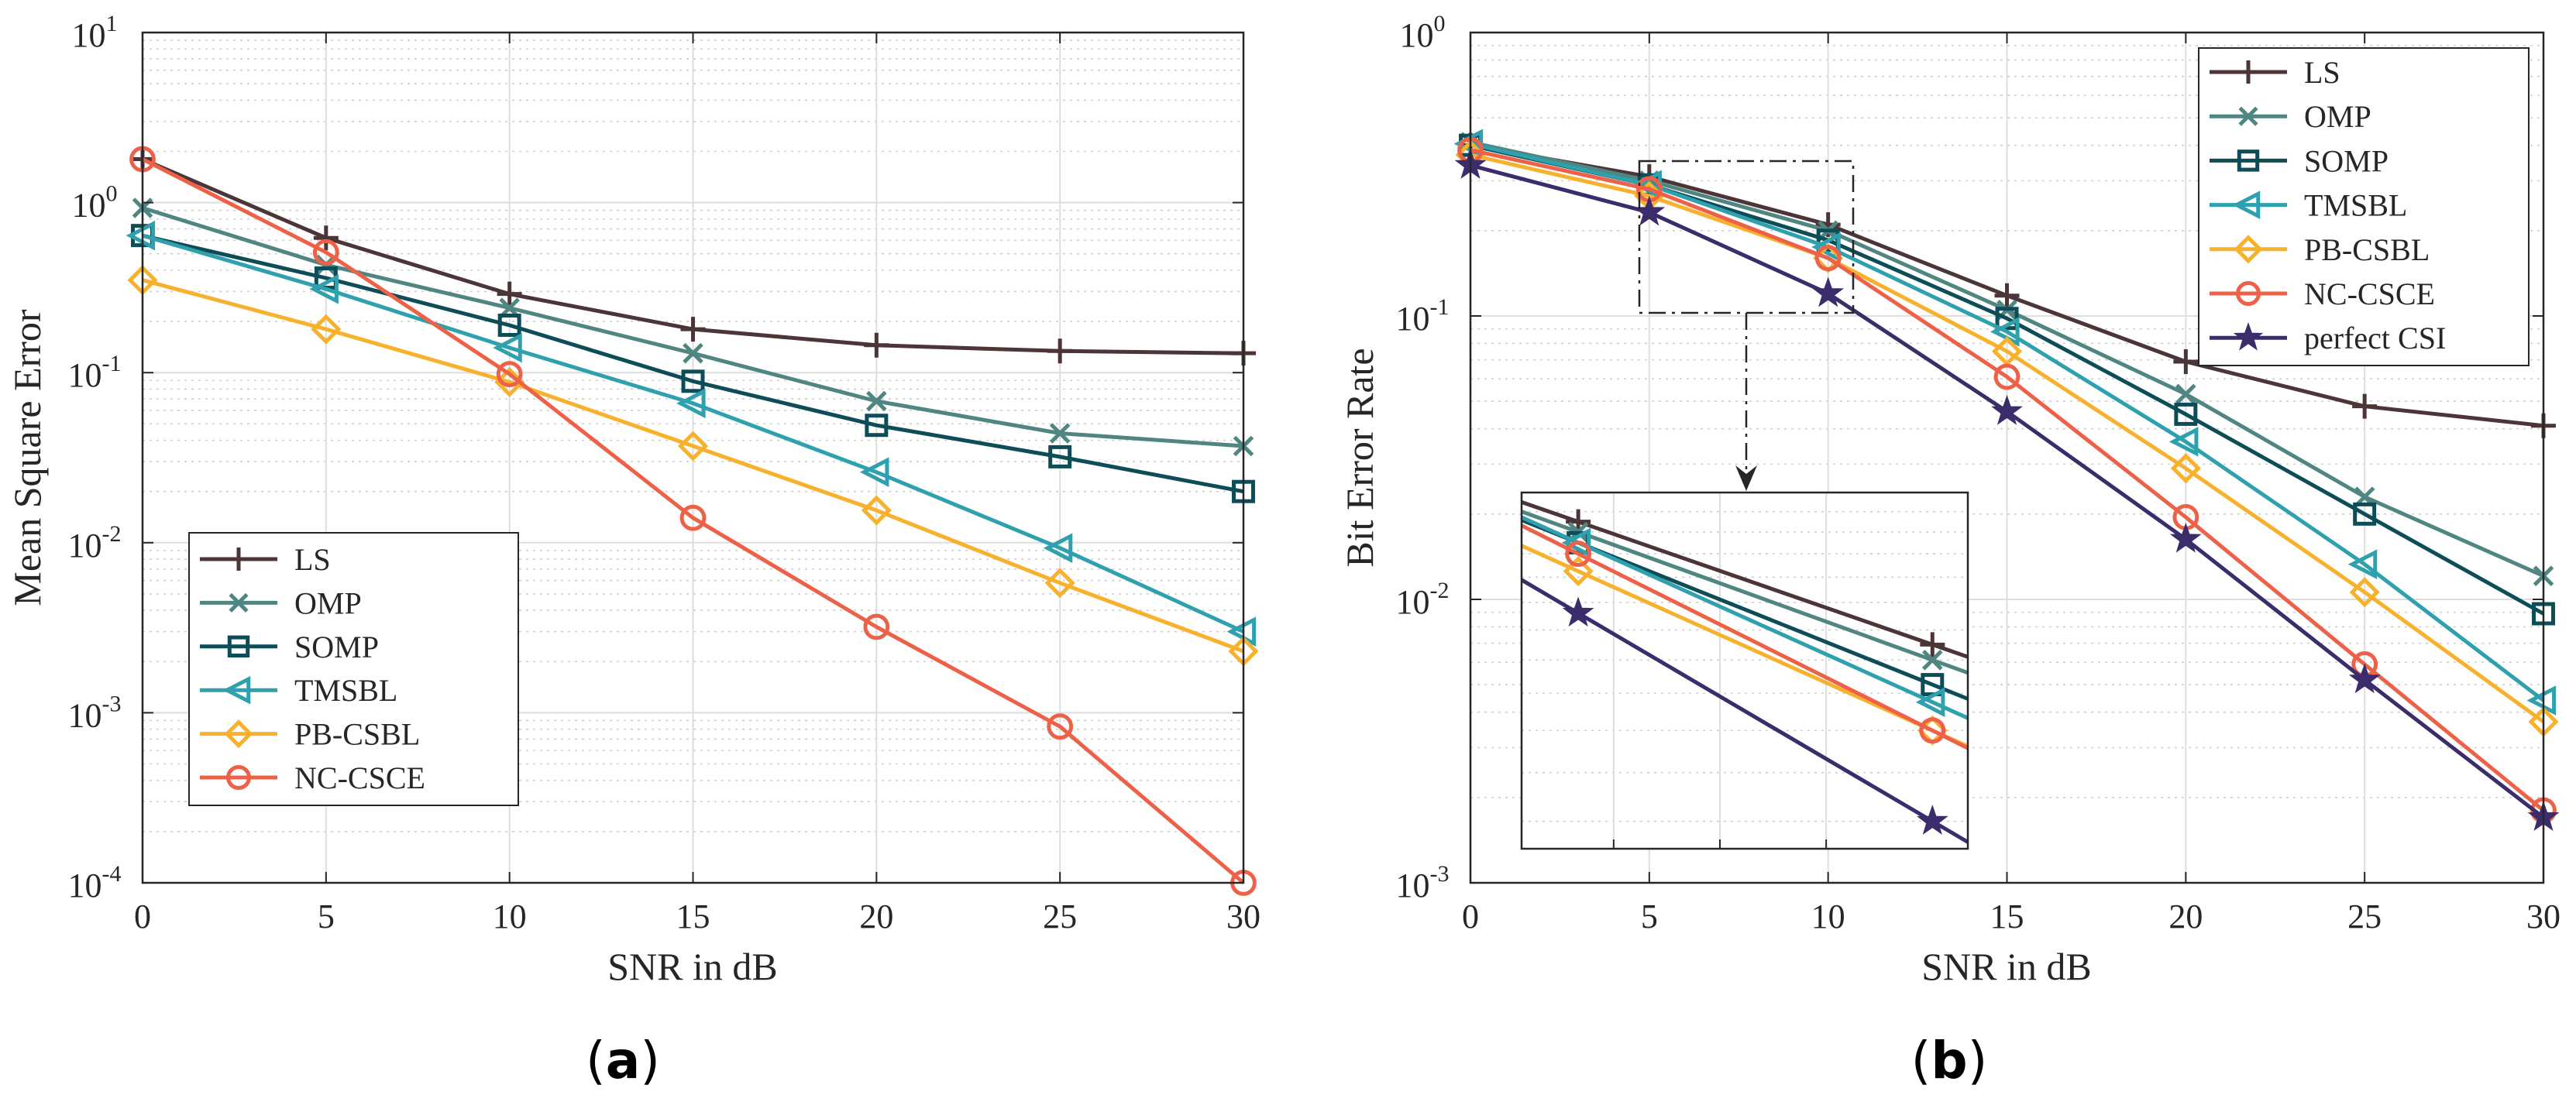 The image size is (2576, 1095). I want to click on panel-b-x-tick-label: 25, so click(2364, 917).